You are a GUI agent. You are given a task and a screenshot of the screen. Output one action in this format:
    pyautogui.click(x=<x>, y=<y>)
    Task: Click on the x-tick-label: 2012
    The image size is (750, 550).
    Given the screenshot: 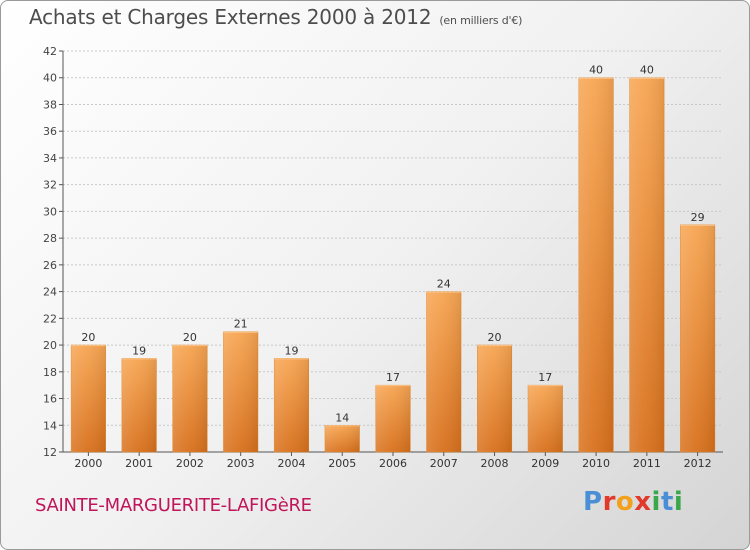 What is the action you would take?
    pyautogui.click(x=698, y=463)
    